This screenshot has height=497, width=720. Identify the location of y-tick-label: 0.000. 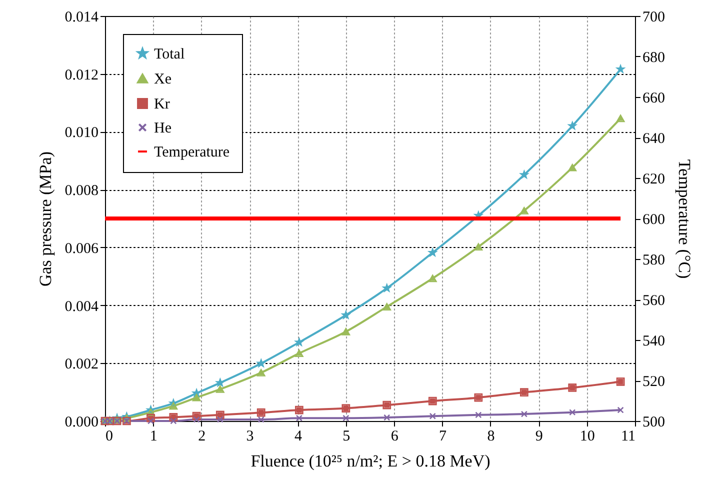
(81, 422).